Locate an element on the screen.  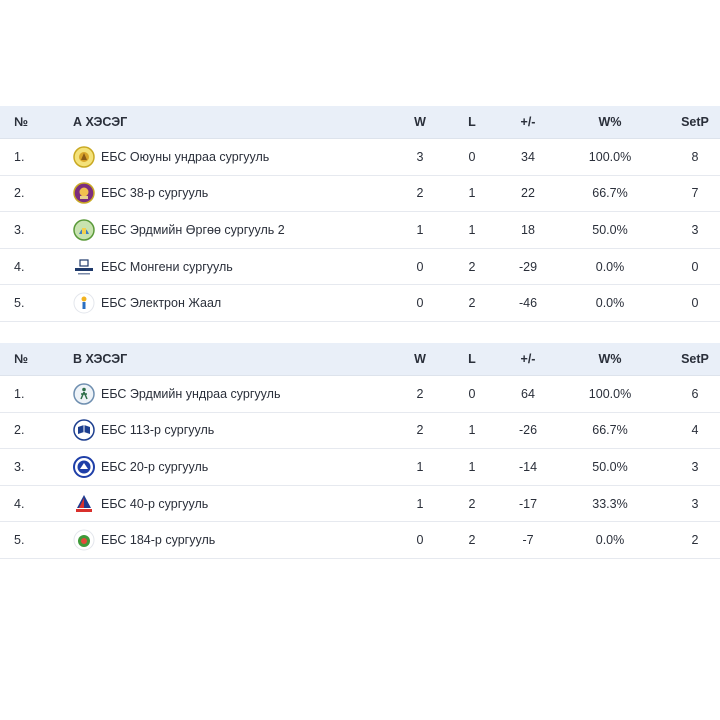
team-name: ЕБС 20-р сургууль is located at coordinates (155, 466).